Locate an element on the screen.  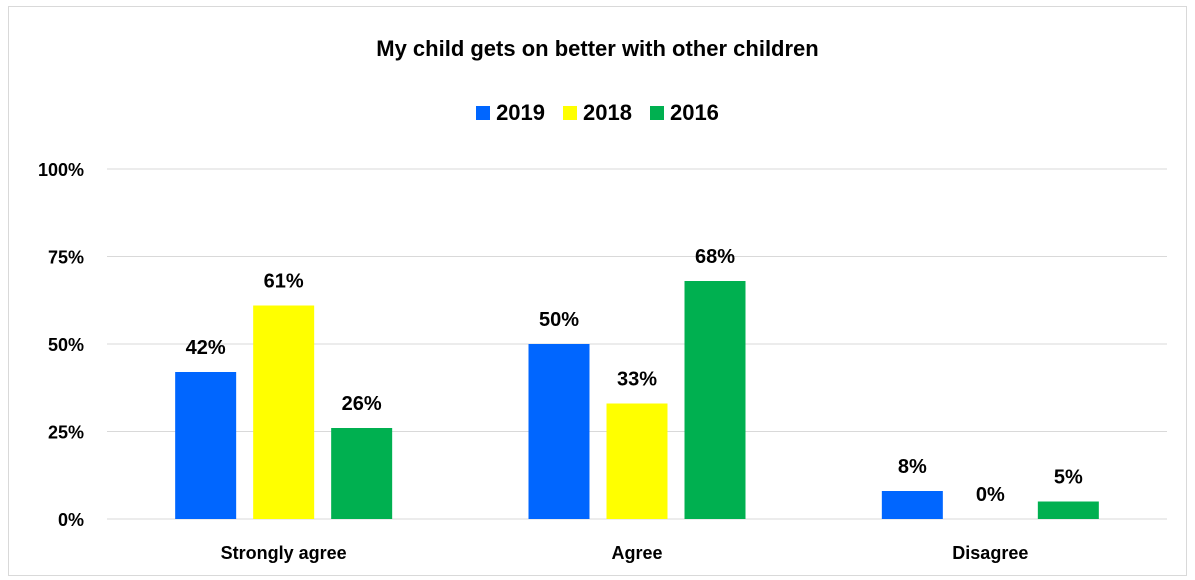
data-label: 68% is located at coordinates (715, 257).